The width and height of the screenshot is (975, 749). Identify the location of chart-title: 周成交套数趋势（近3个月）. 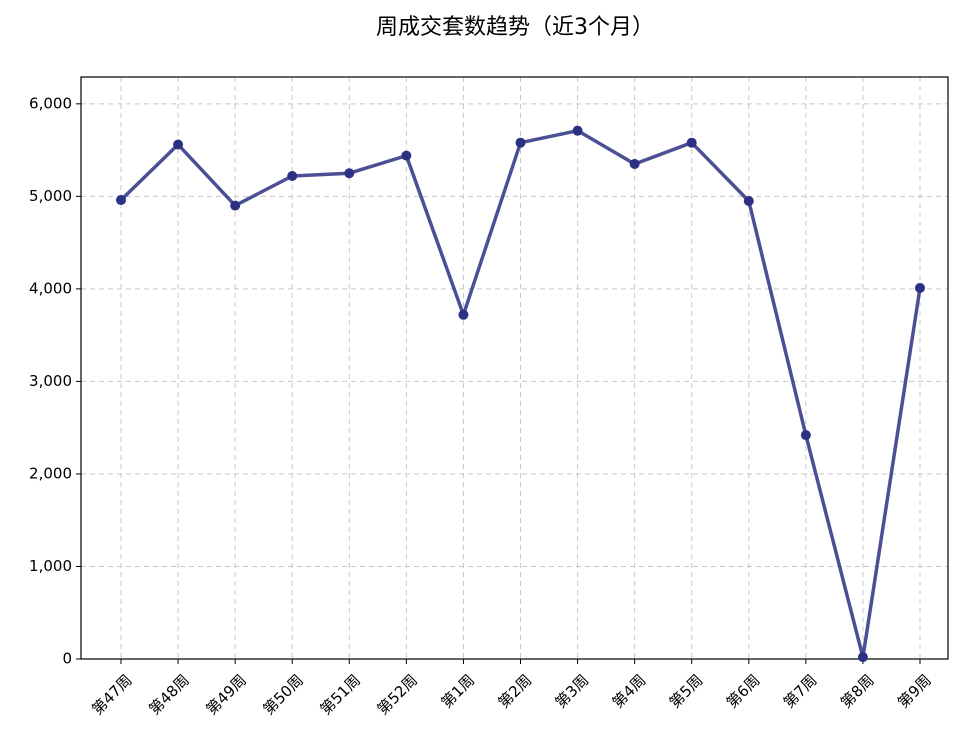
(515, 27).